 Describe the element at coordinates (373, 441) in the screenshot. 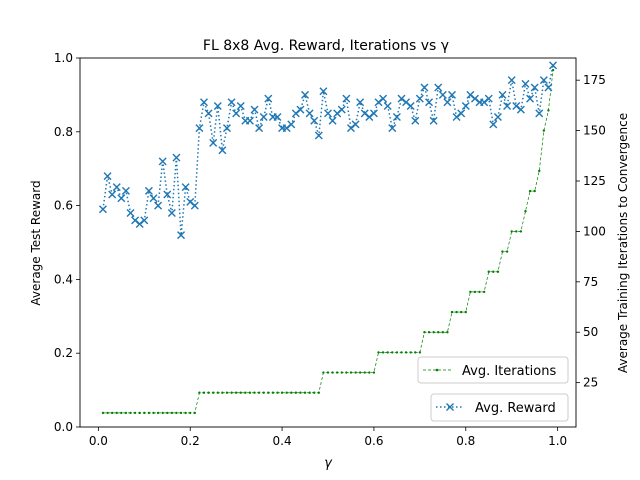

I see `x-tick-label: 0.6` at that location.